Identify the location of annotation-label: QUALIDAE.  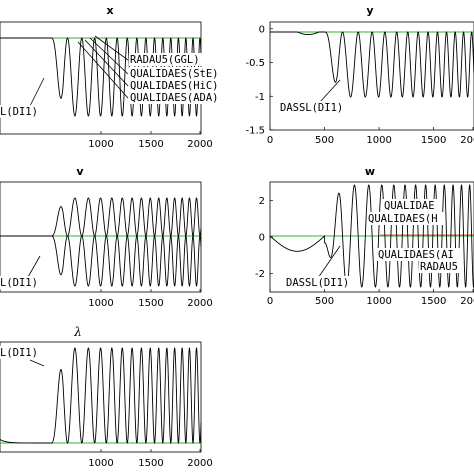
(409, 206).